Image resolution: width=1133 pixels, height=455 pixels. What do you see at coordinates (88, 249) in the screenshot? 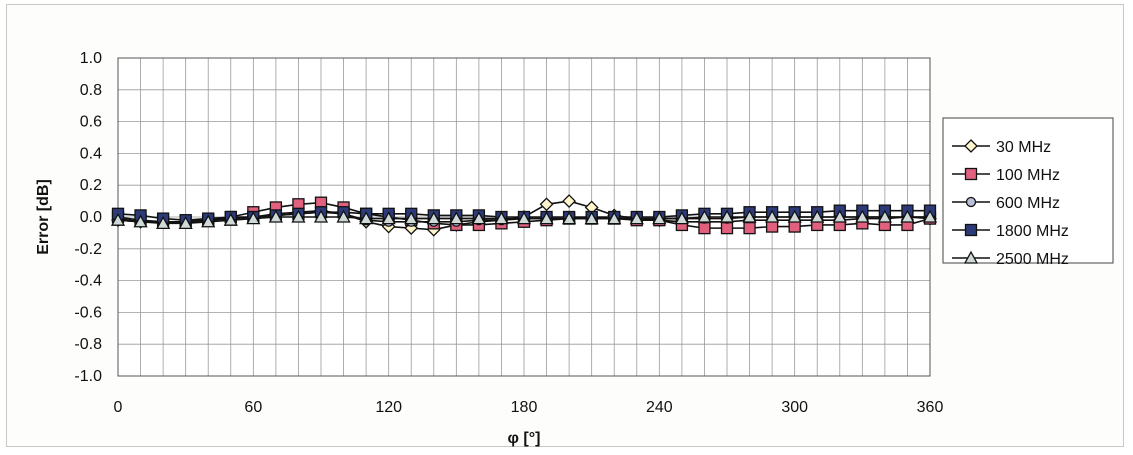
I see `y-tick-label: -0.2` at bounding box center [88, 249].